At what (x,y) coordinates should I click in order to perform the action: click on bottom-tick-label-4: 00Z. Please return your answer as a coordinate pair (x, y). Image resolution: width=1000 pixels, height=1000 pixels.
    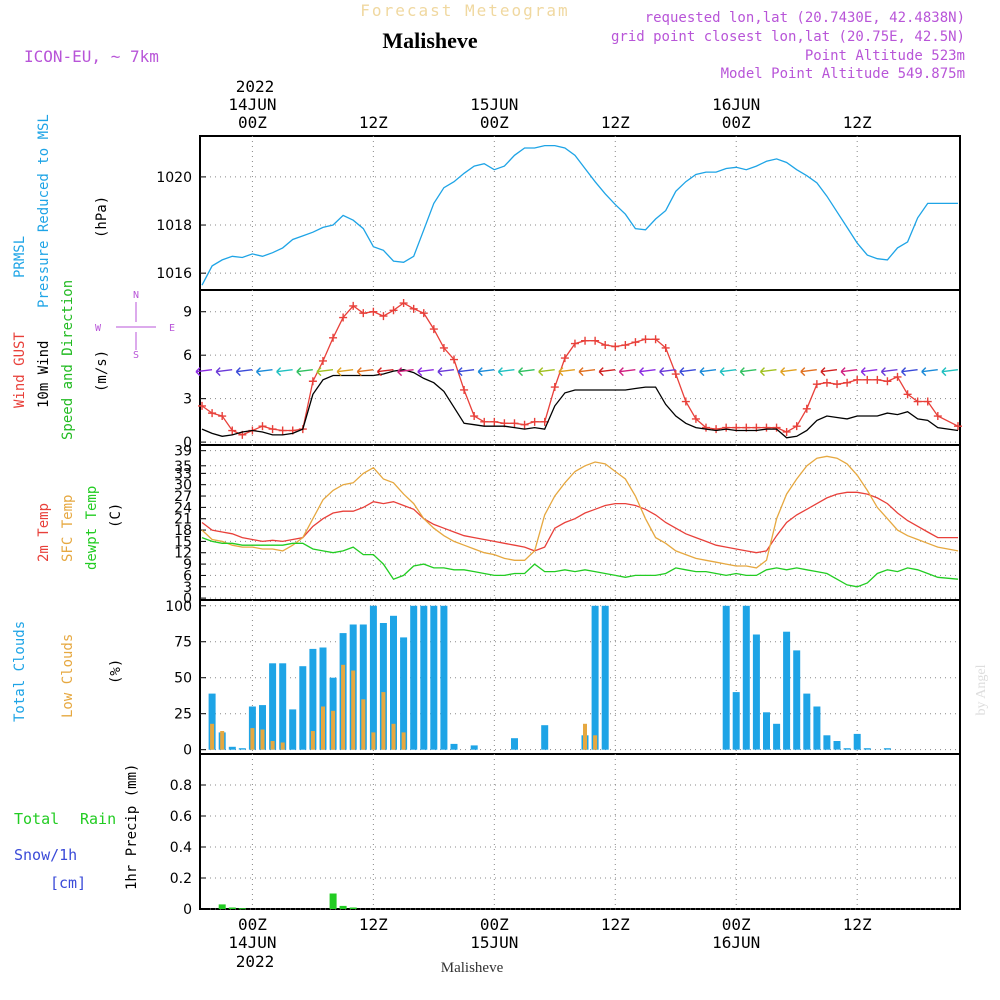
    Looking at the image, I should click on (736, 924).